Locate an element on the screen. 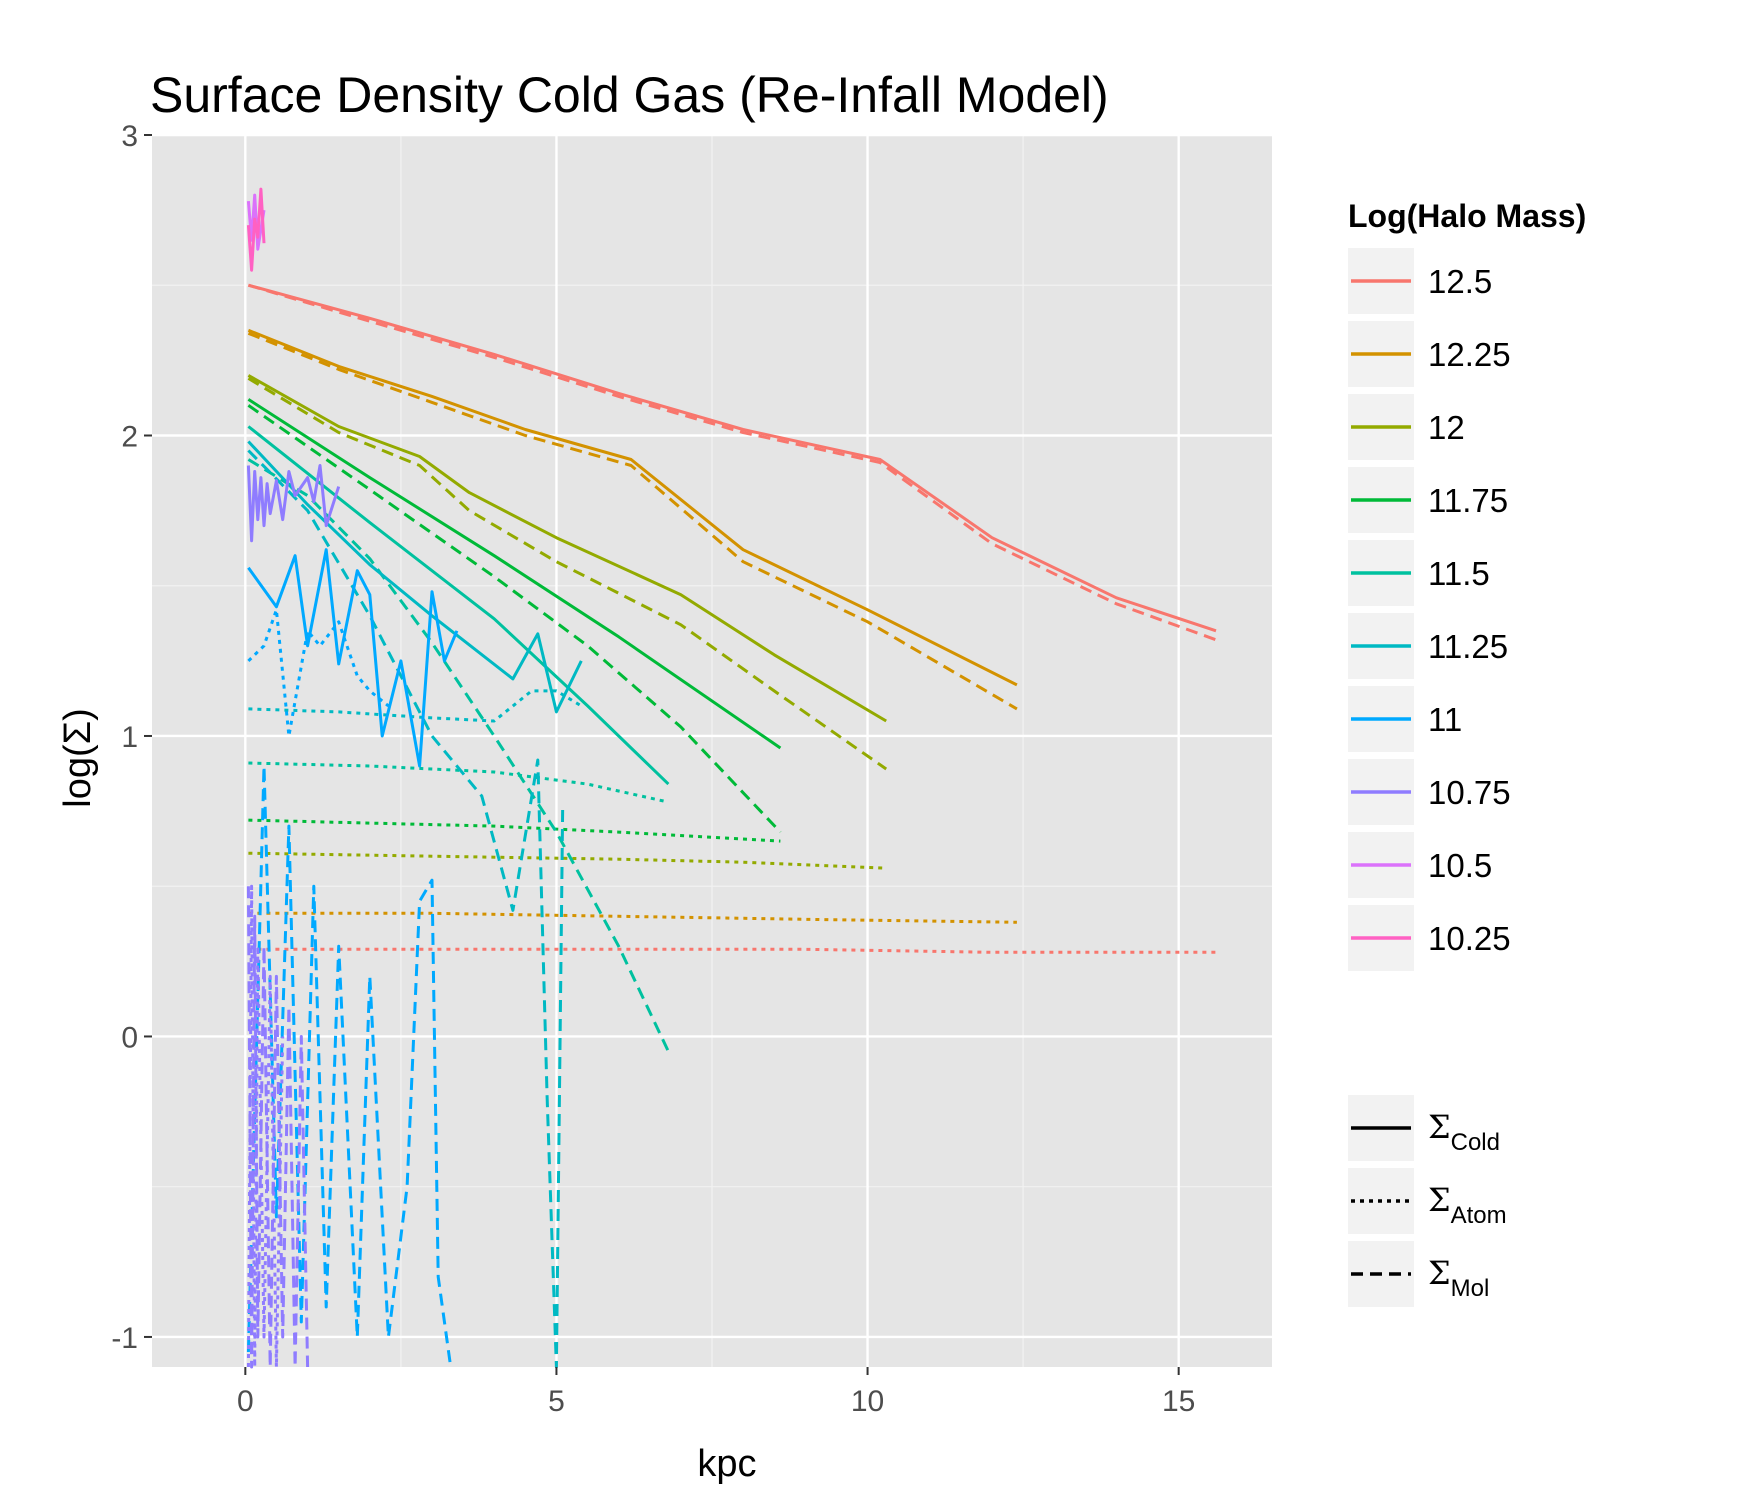  legend-label: 11.75 is located at coordinates (1468, 500).